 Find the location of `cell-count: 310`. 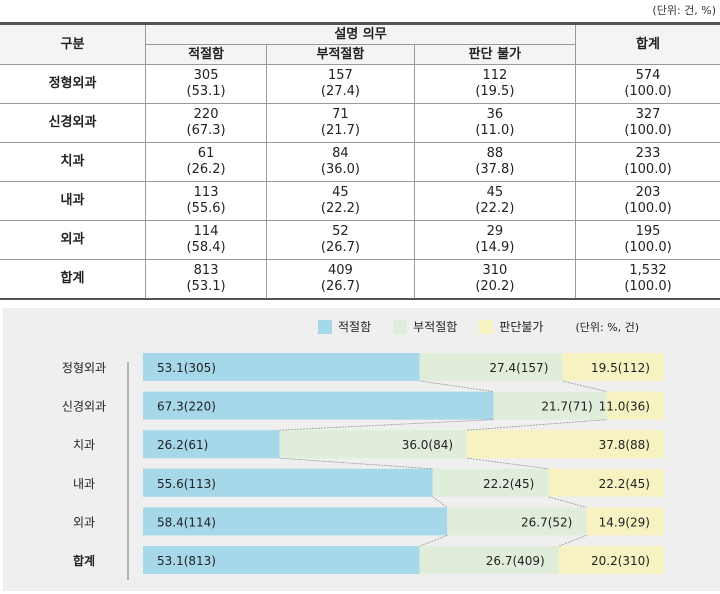

cell-count: 310 is located at coordinates (495, 270).